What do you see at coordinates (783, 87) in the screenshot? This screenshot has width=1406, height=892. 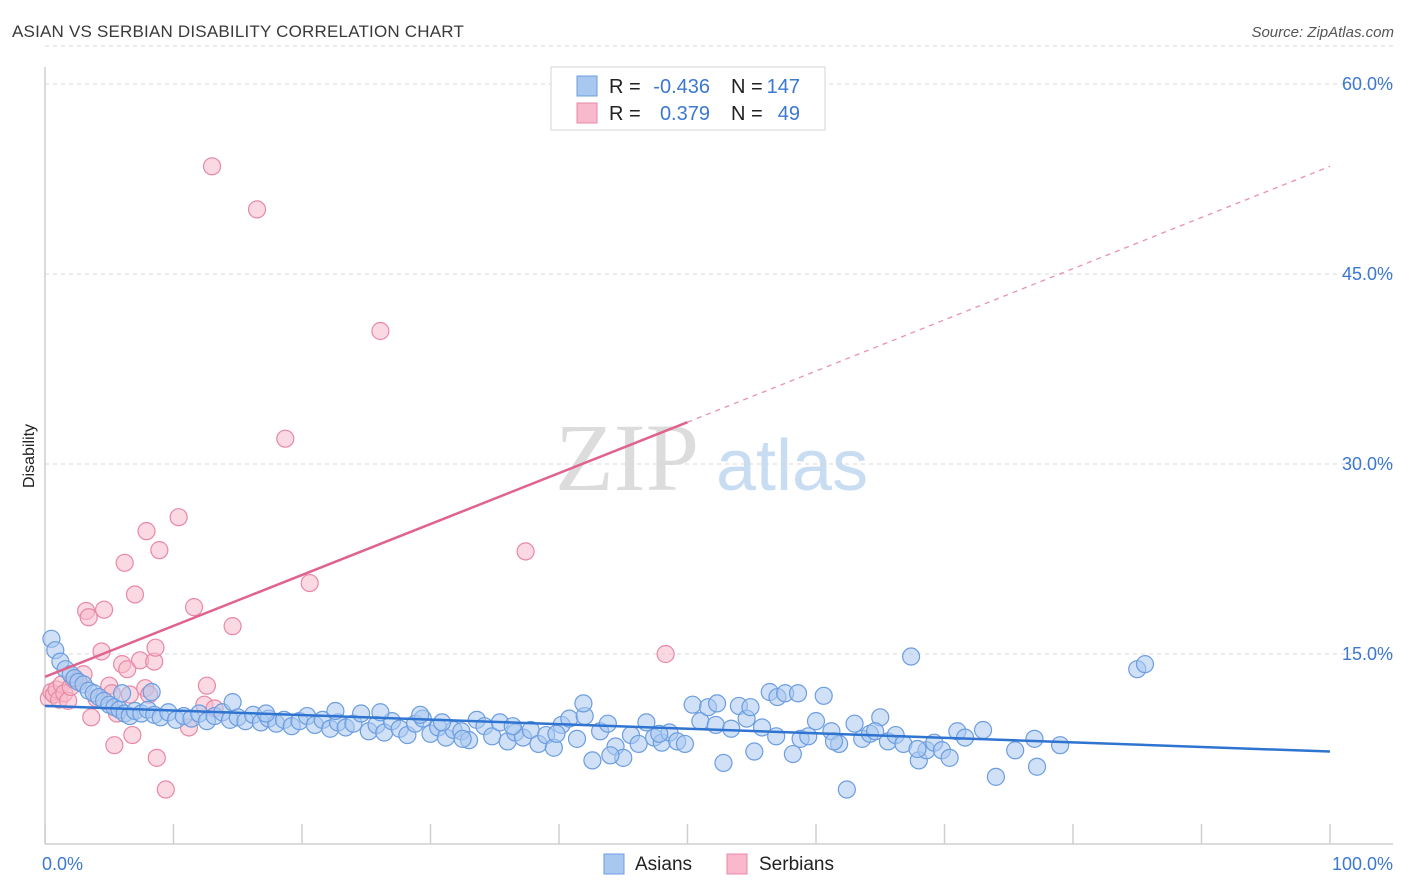 I see `asians-n-value: 147` at bounding box center [783, 87].